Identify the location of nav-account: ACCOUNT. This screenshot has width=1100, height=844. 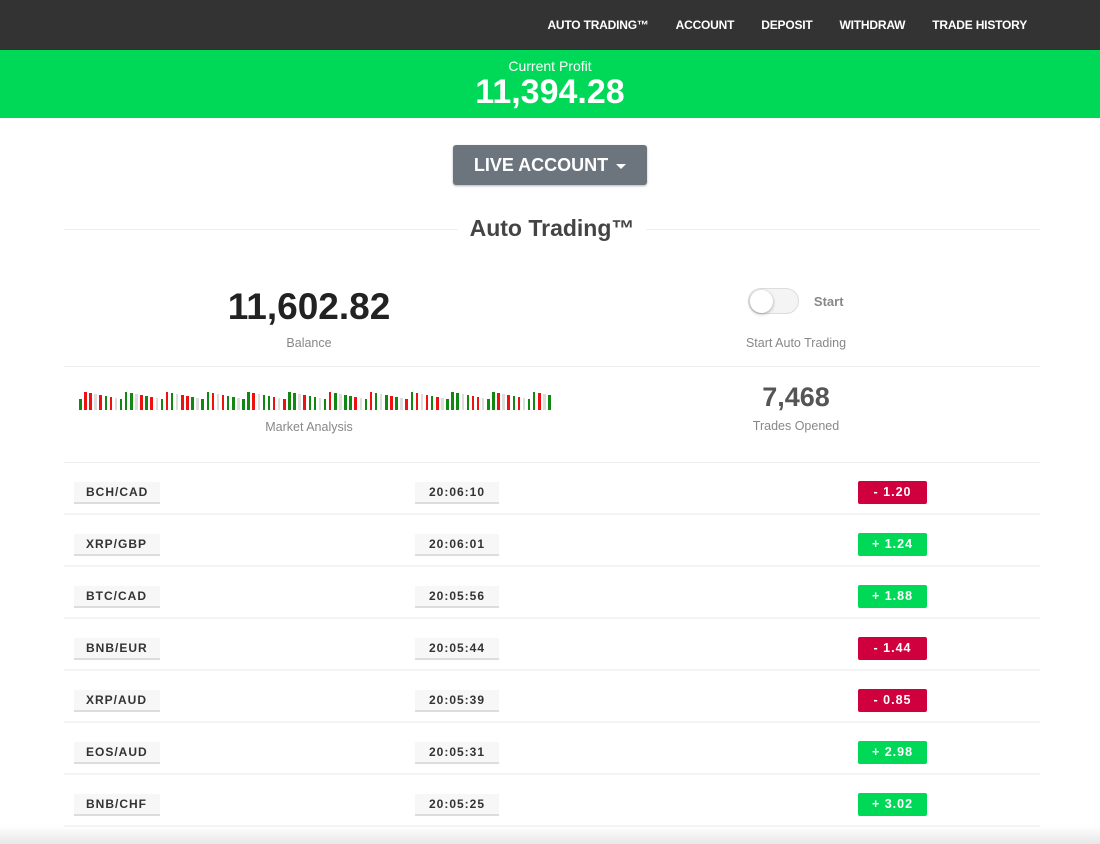
(705, 25).